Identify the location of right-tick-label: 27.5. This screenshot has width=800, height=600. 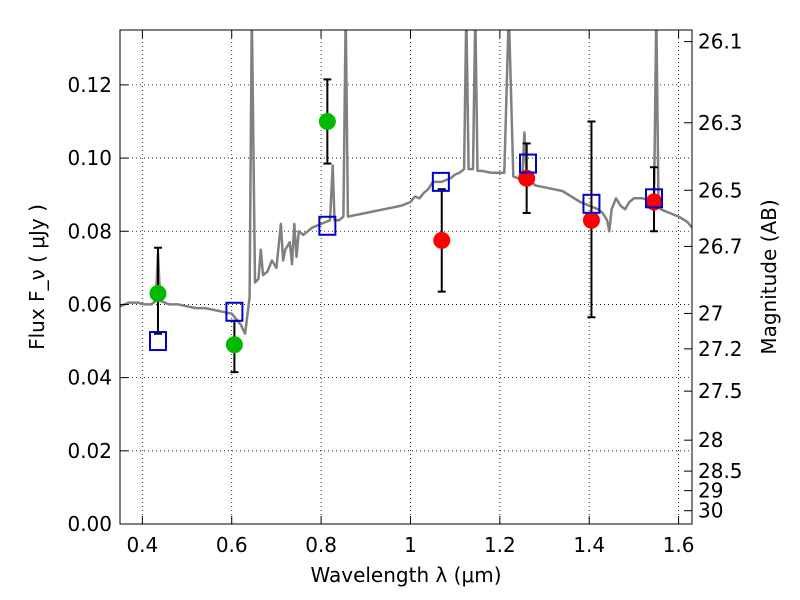
(720, 391).